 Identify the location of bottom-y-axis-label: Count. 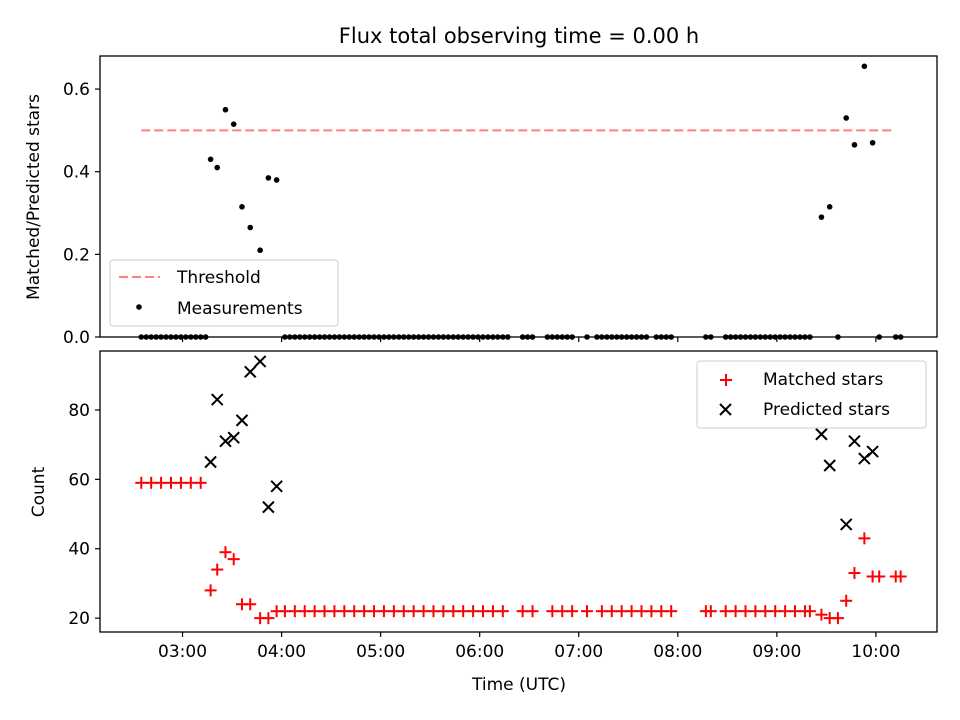
(39, 491).